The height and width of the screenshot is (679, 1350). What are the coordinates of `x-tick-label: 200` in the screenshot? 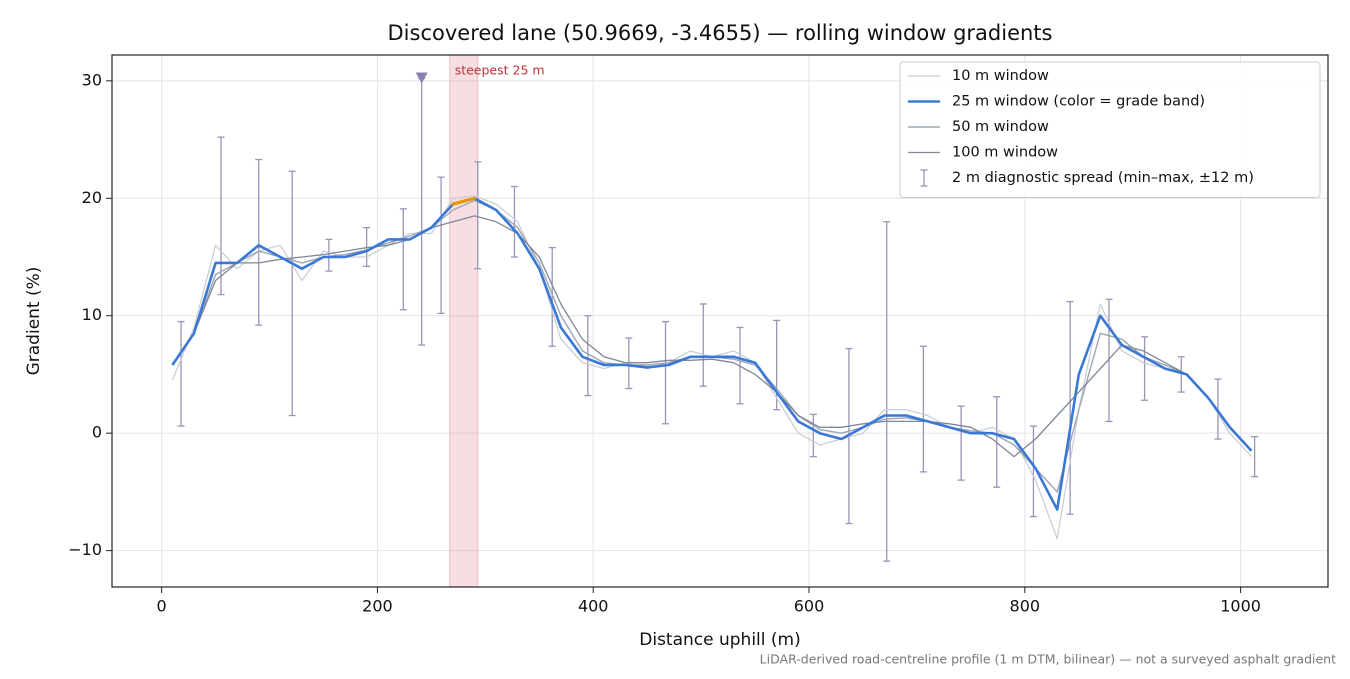 It's located at (377, 606).